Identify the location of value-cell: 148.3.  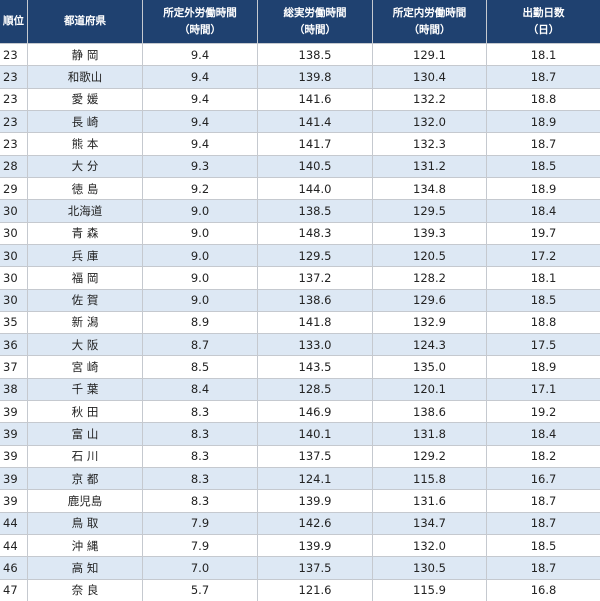
(315, 233).